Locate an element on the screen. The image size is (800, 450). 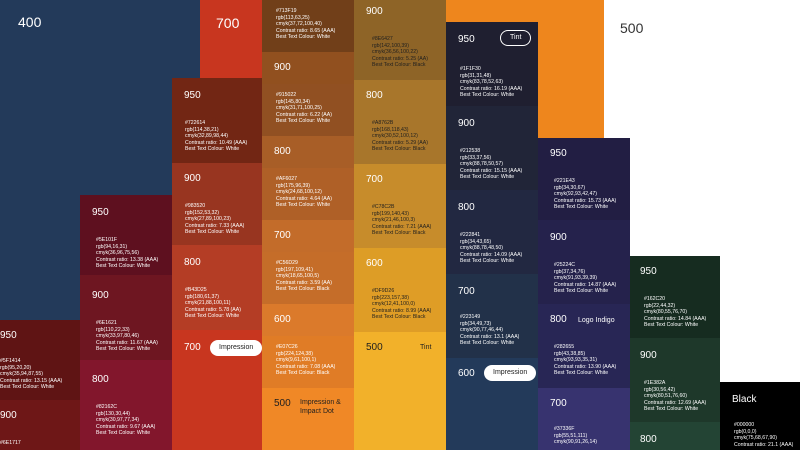
swatch-orange-900: 900 is located at coordinates (308, 68).